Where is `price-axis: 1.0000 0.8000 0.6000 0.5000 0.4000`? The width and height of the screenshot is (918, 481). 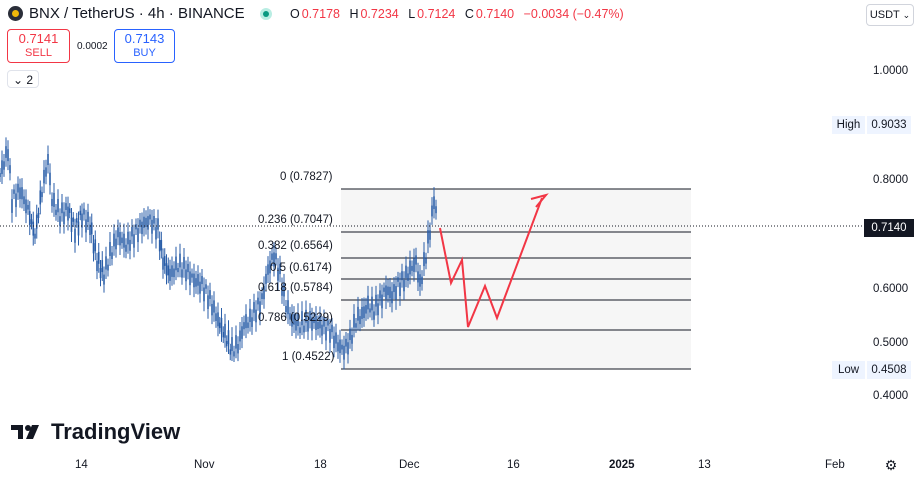 price-axis: 1.0000 0.8000 0.6000 0.5000 0.4000 is located at coordinates (890, 240).